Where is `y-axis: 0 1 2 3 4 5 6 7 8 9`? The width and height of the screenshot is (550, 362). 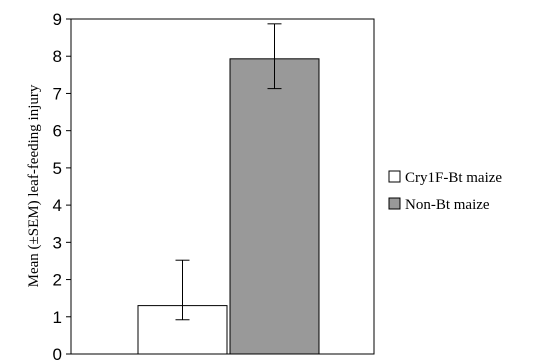
y-axis: 0 1 2 3 4 5 6 7 8 9 is located at coordinates (62, 186).